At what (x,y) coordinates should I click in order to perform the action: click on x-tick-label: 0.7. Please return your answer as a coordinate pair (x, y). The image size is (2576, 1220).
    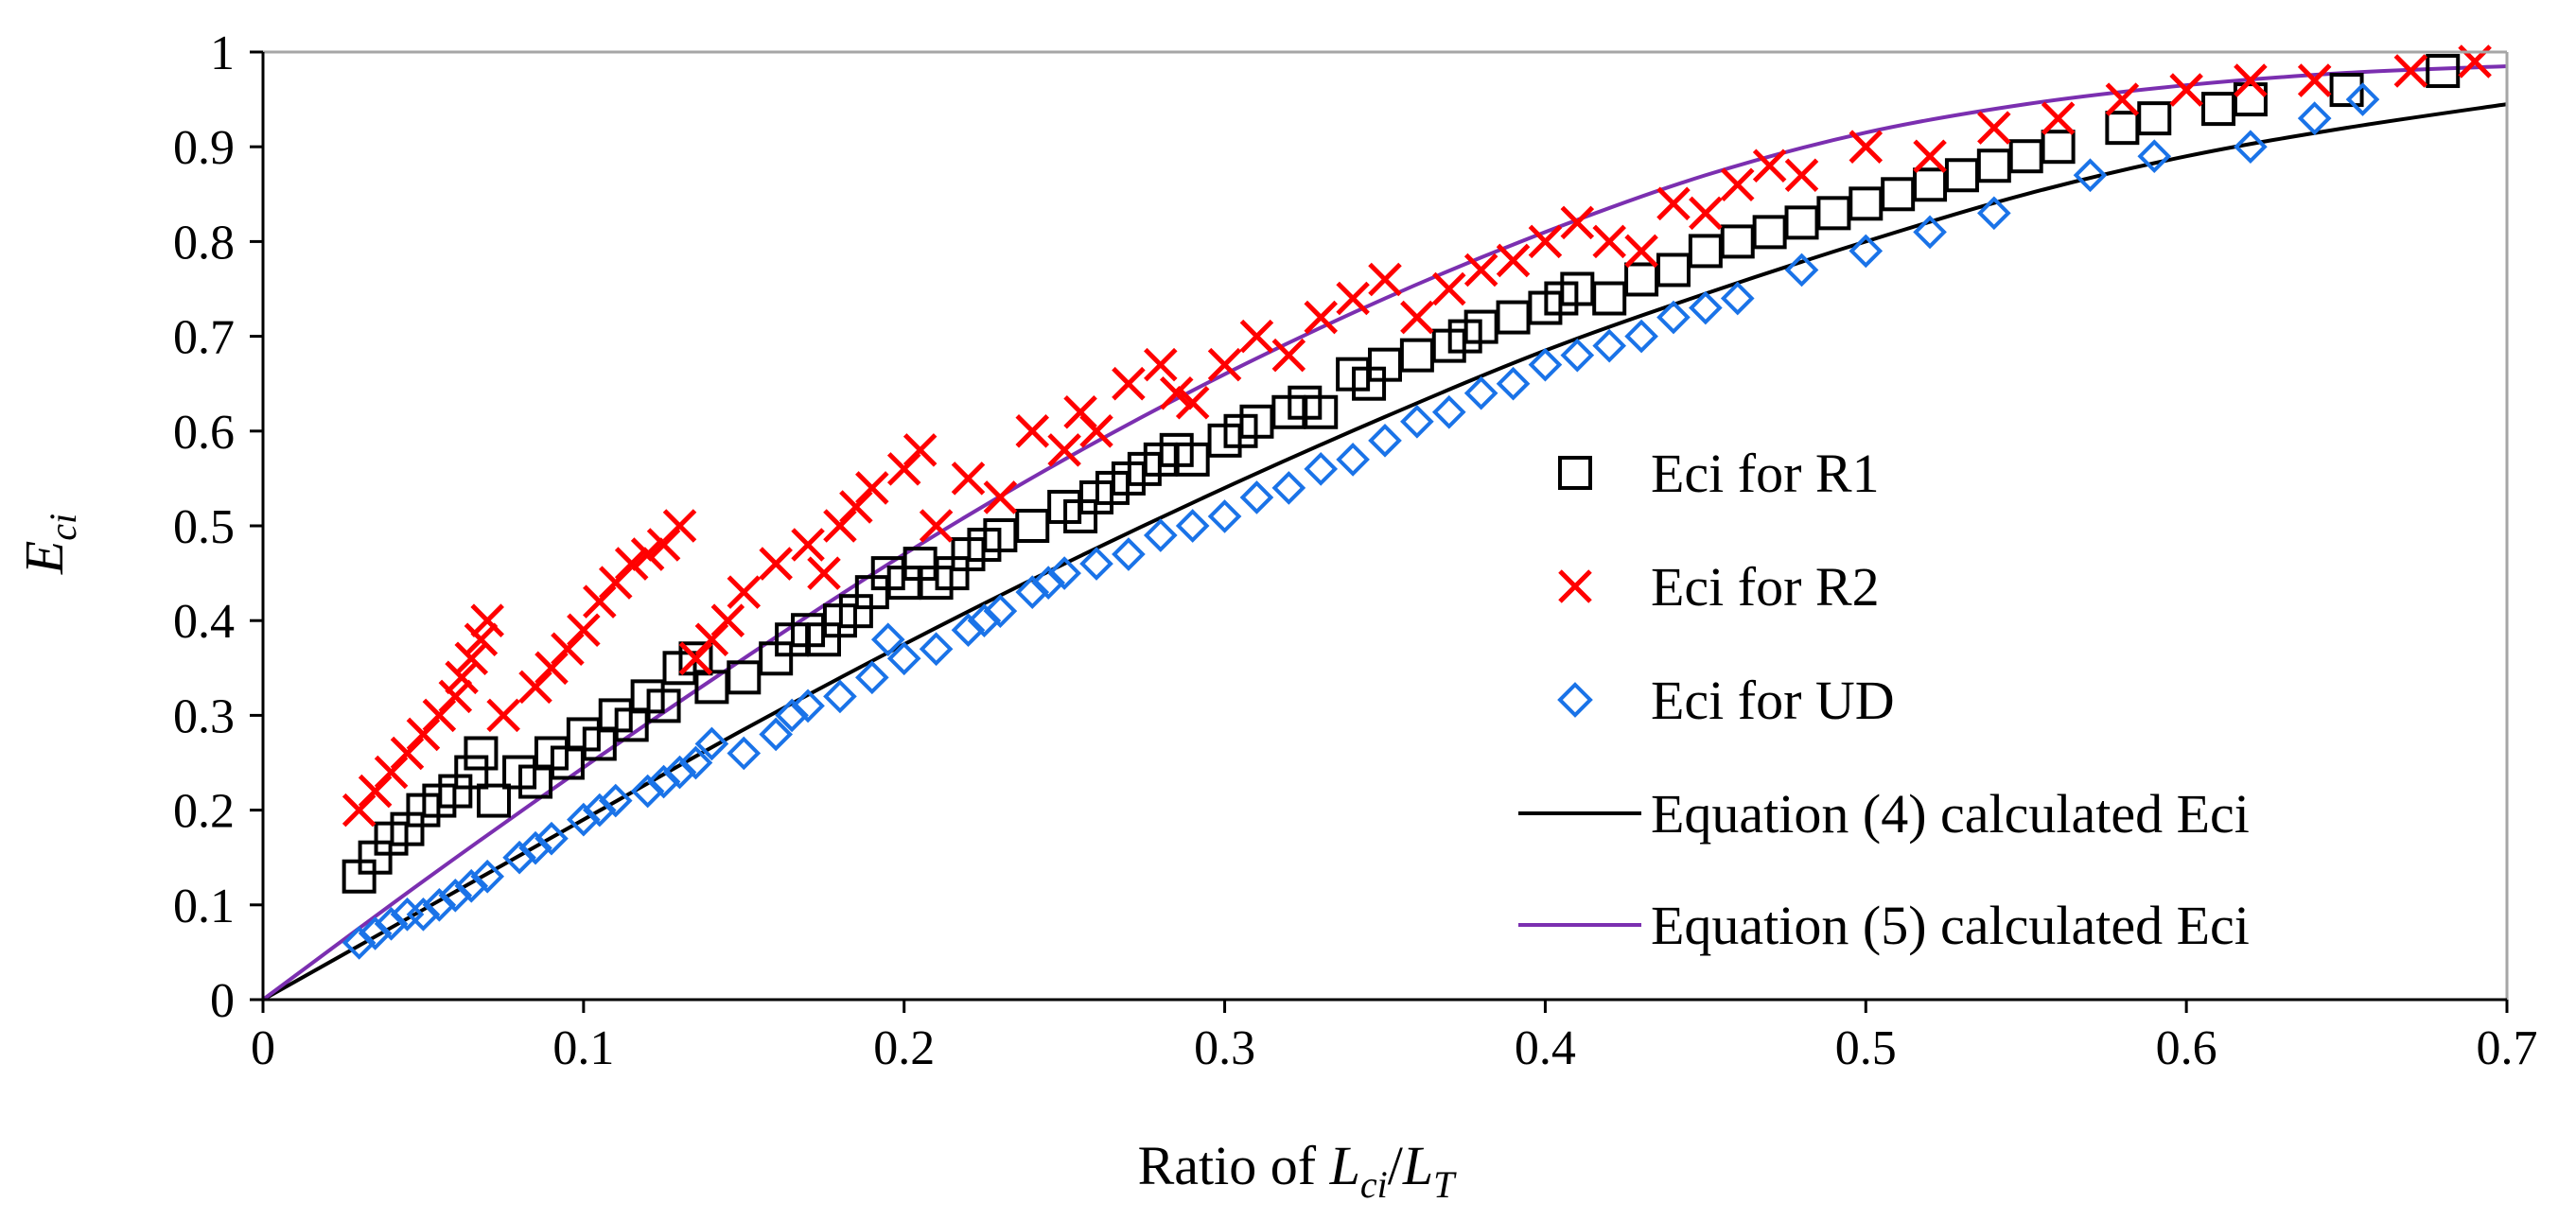
    Looking at the image, I should click on (2508, 1048).